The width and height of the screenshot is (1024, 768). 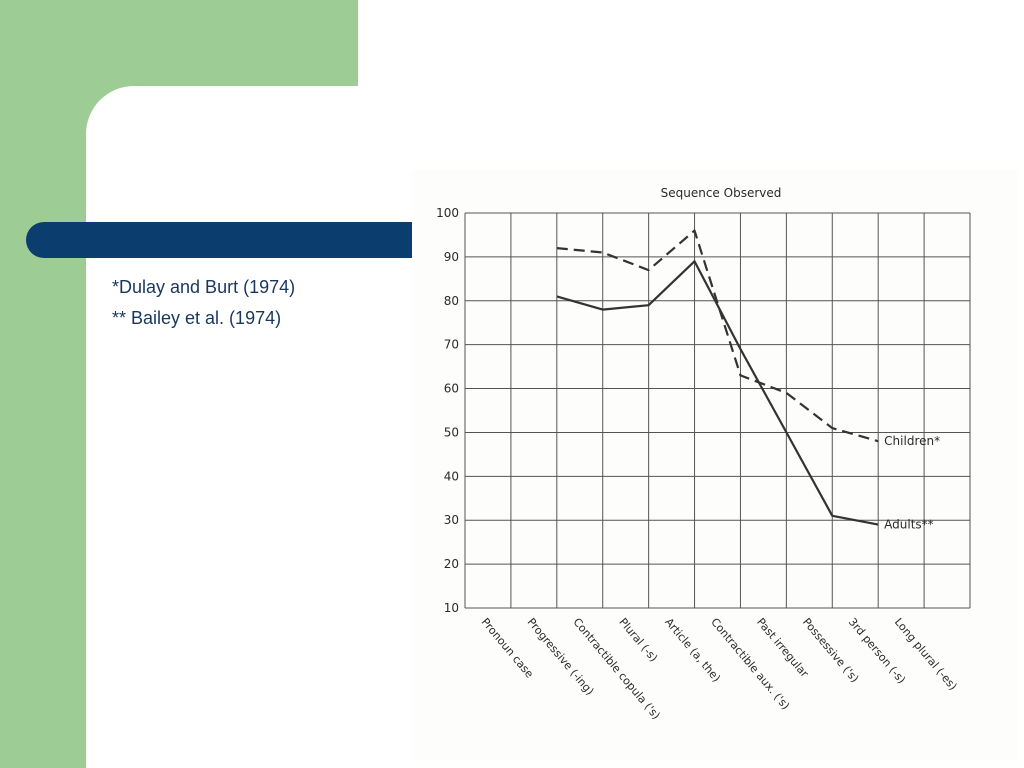 What do you see at coordinates (721, 193) in the screenshot?
I see `chart-title: Sequence Observed` at bounding box center [721, 193].